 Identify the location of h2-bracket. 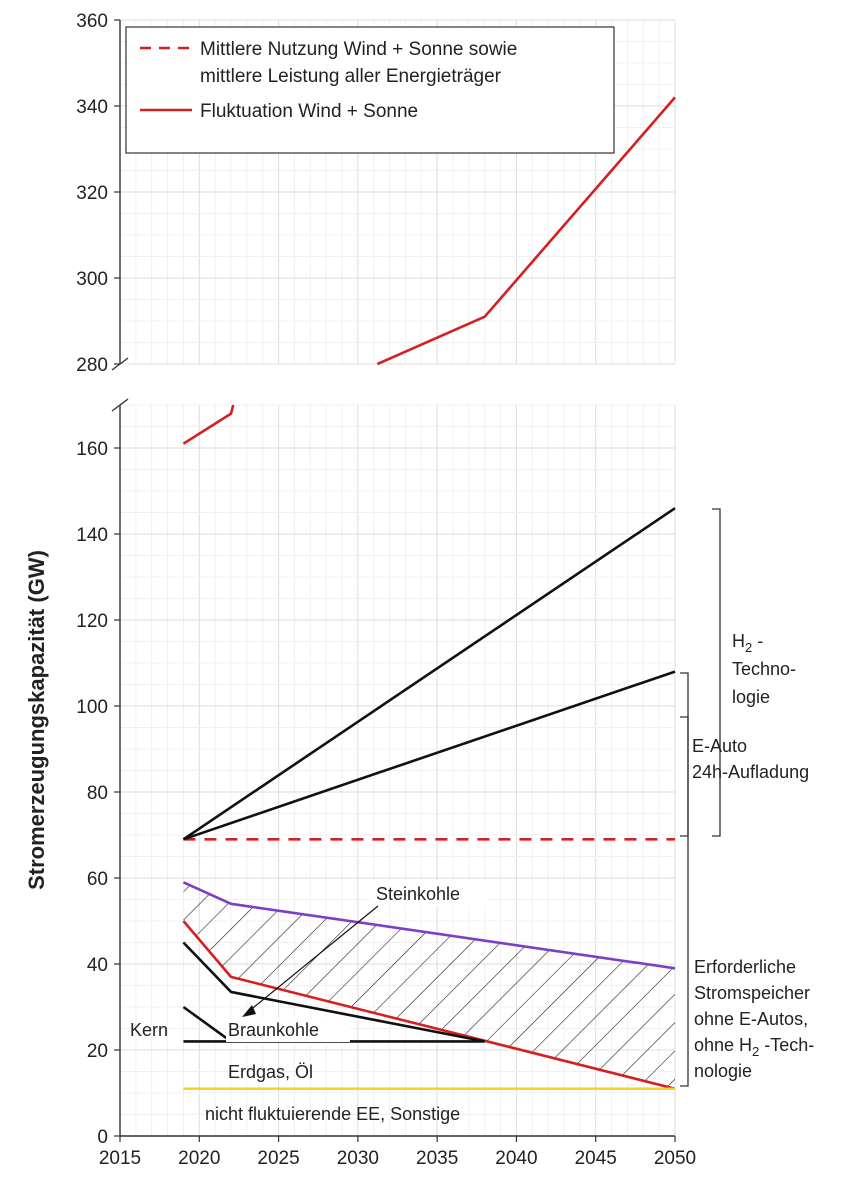
(716, 672).